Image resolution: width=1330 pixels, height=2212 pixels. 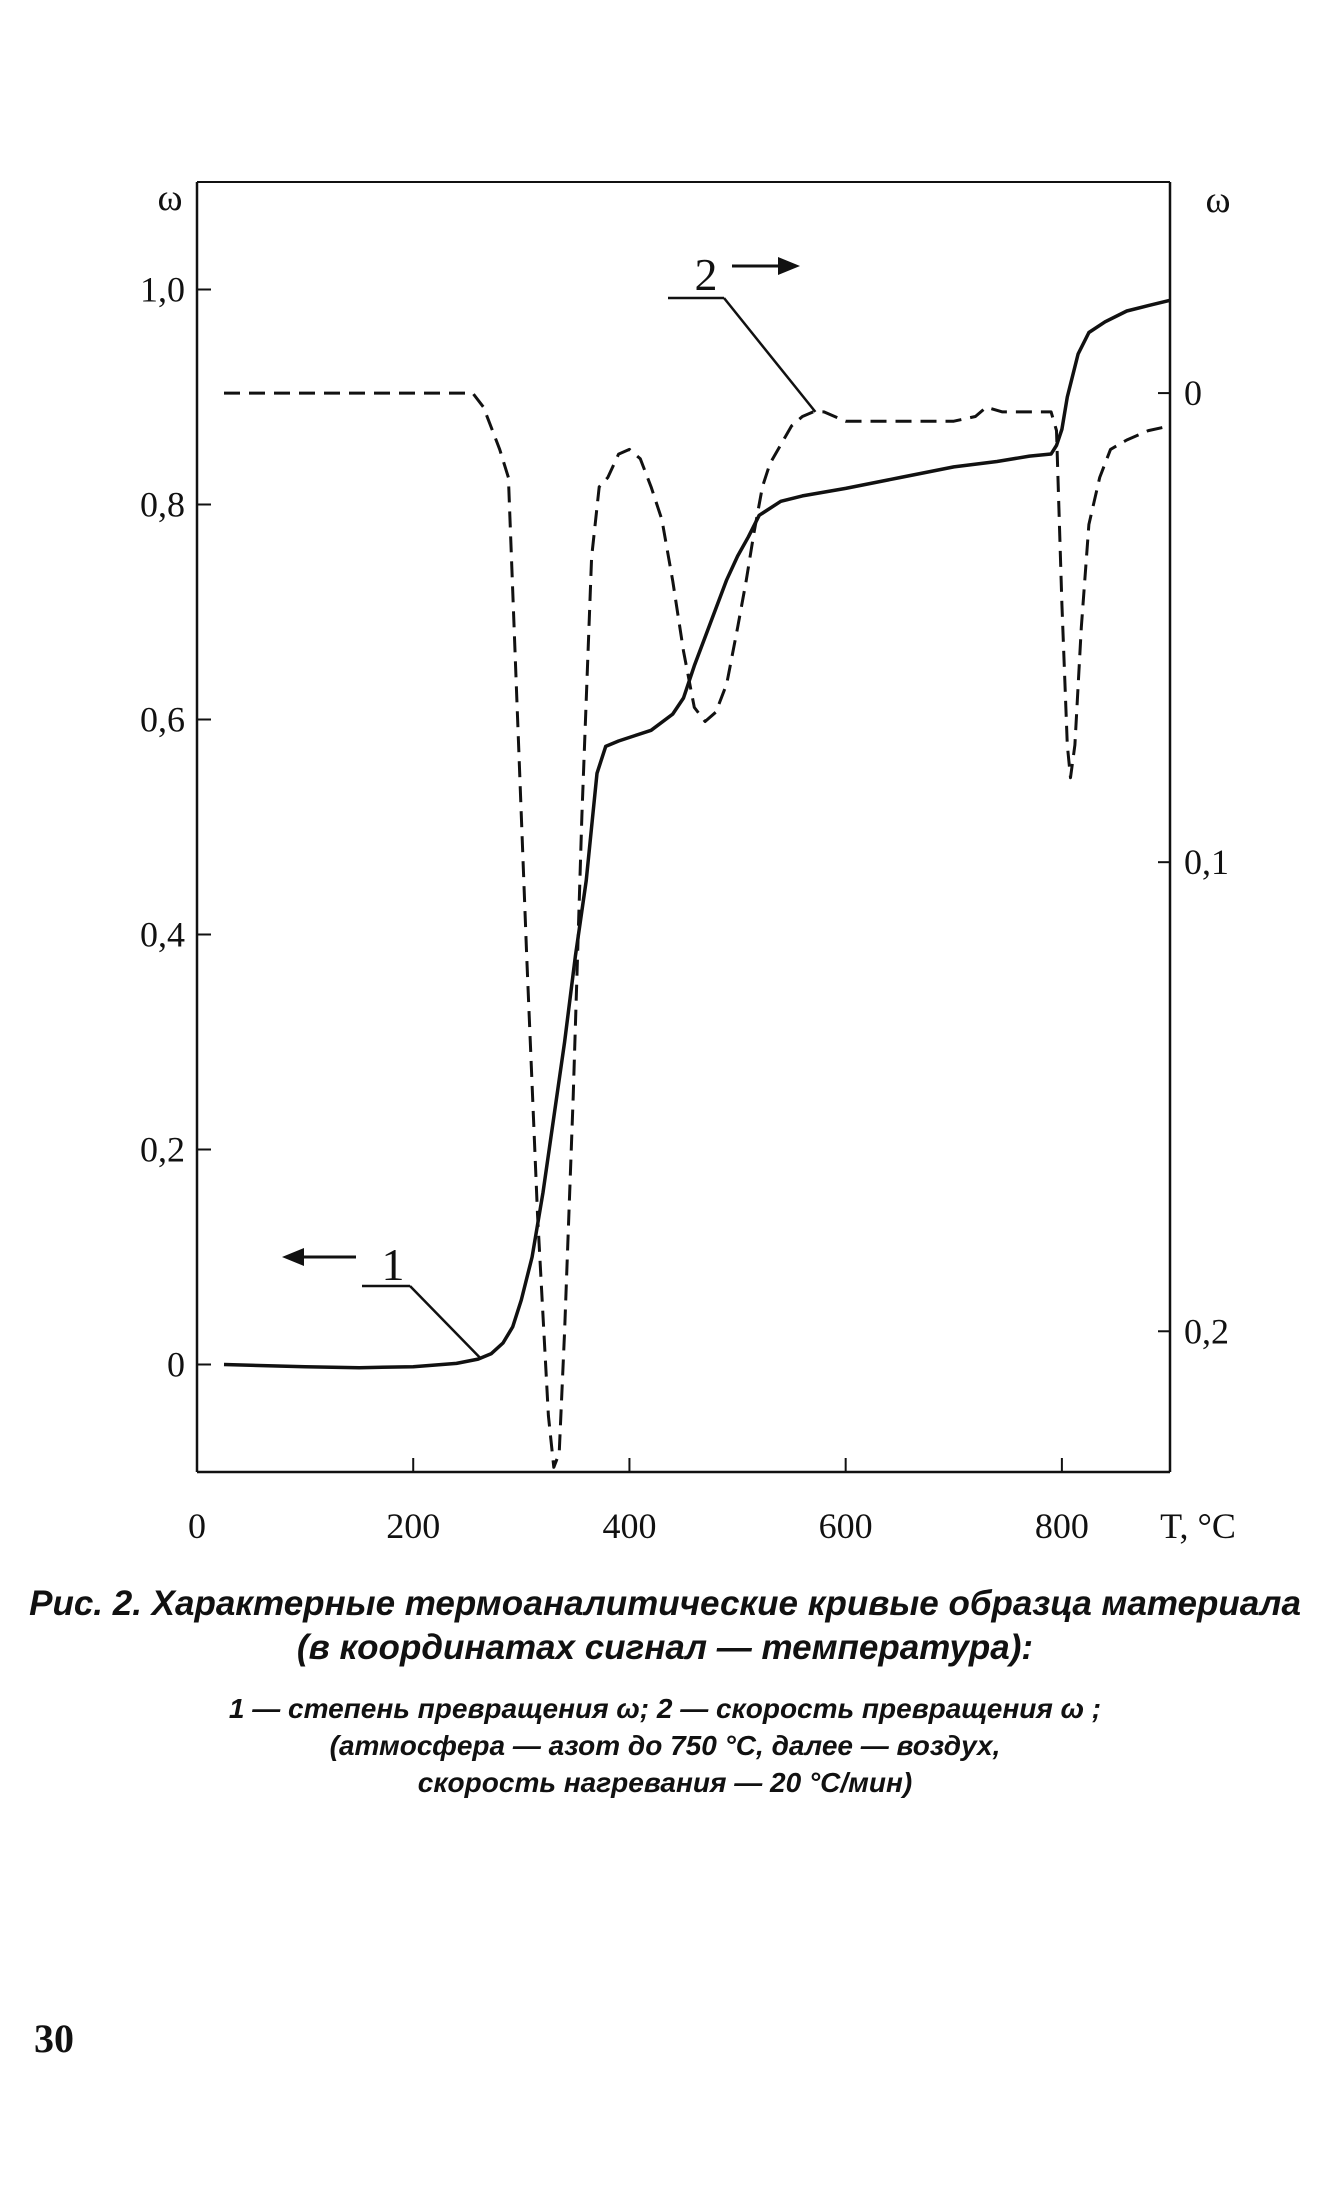 What do you see at coordinates (846, 1526) in the screenshot?
I see `x-tick-label: 600` at bounding box center [846, 1526].